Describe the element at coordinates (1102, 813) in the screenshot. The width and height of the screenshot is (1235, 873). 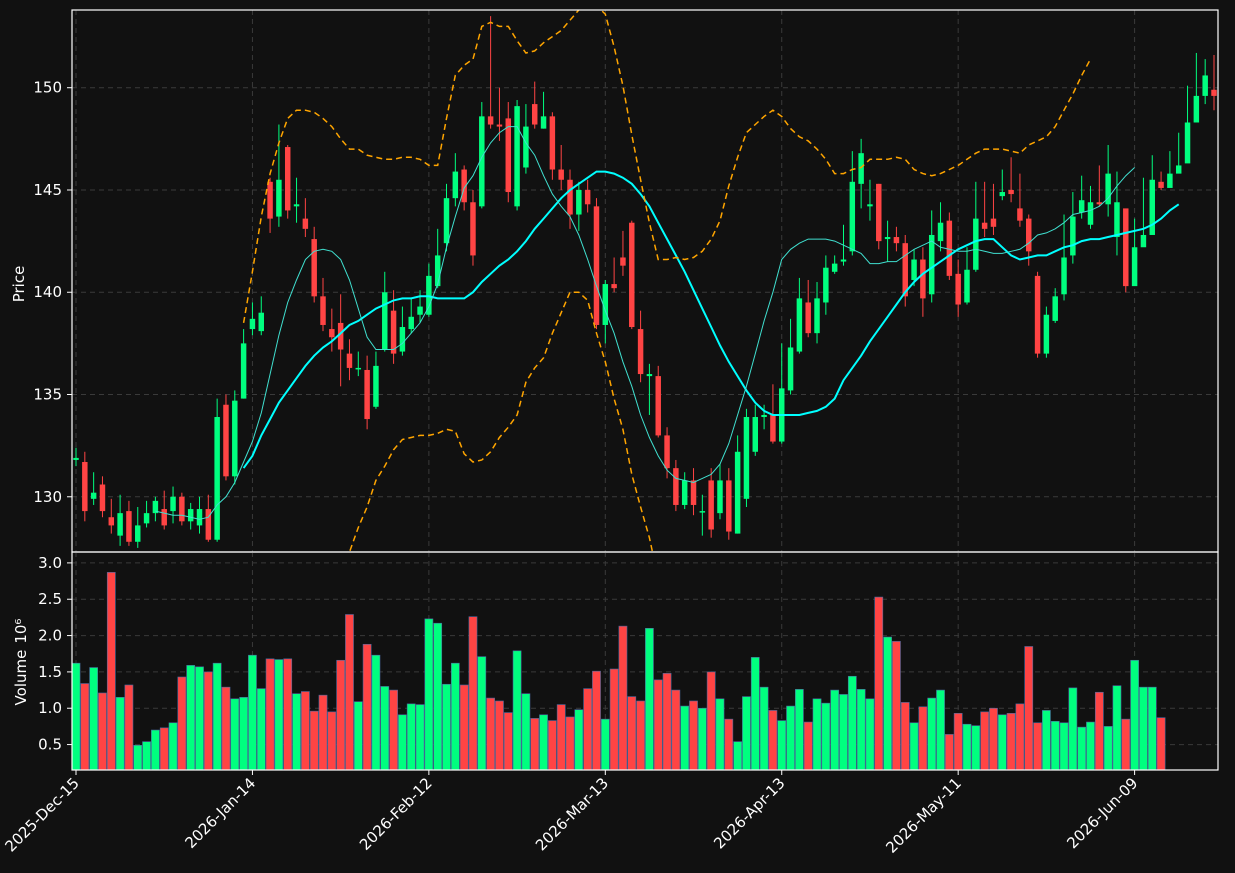
I see `x-tick-label: 2026-Jun-09` at that location.